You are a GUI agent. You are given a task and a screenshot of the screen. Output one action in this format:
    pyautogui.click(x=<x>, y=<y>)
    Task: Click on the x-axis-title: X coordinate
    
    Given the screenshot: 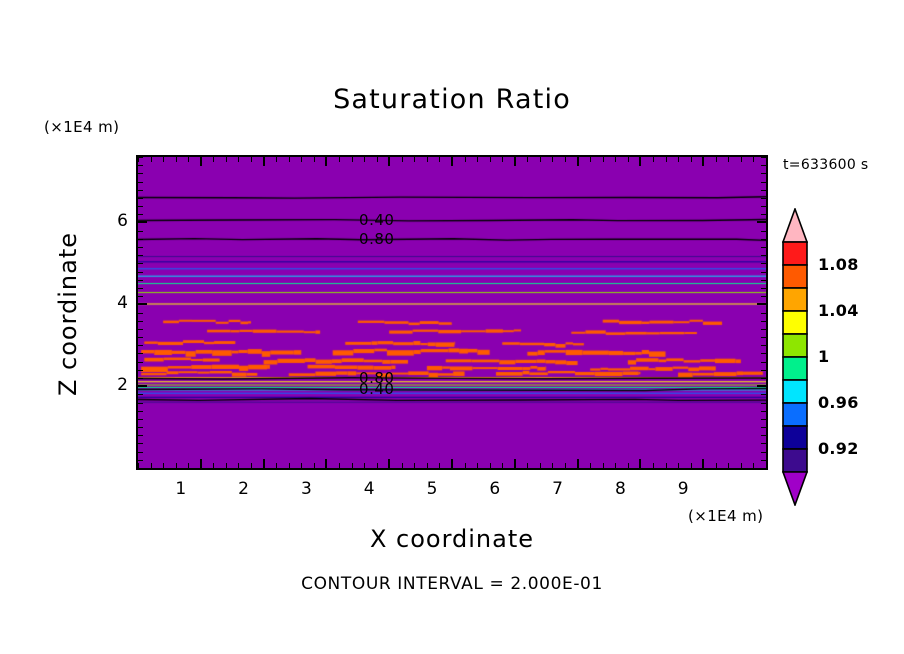 What is the action you would take?
    pyautogui.click(x=452, y=539)
    